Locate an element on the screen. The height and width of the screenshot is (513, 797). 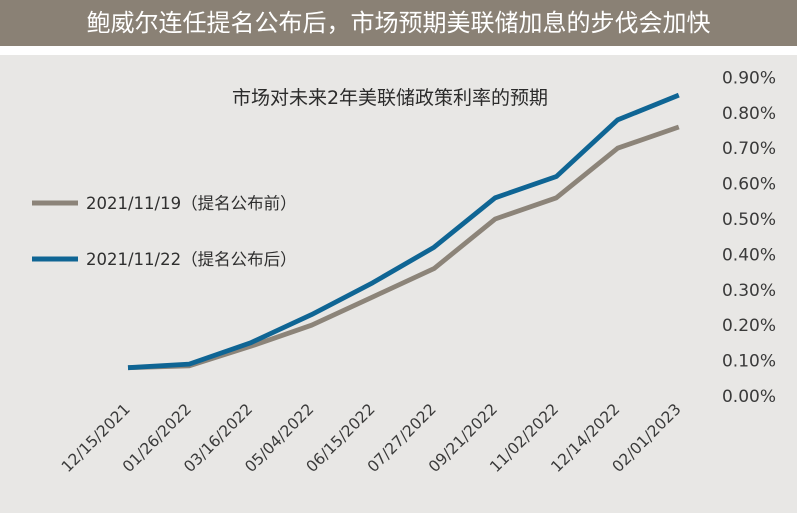
y-tick-label: 0.20% is located at coordinates (749, 326).